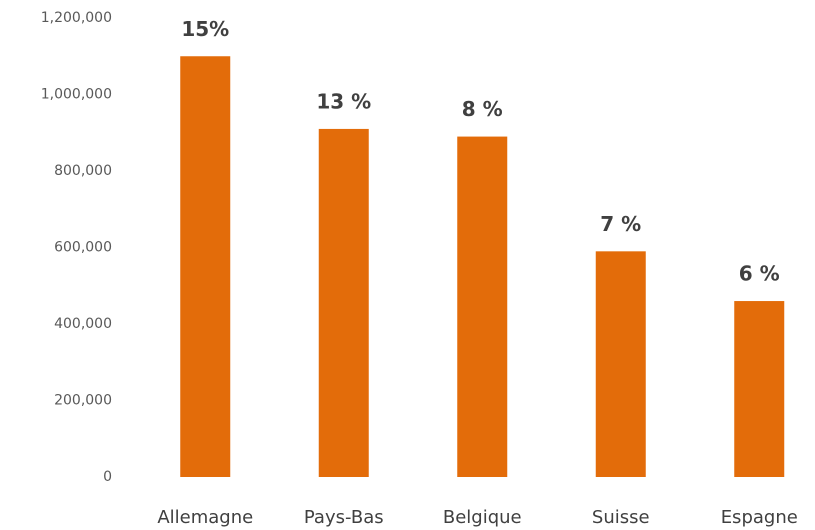  I want to click on x-tick-label: Espagne, so click(759, 517).